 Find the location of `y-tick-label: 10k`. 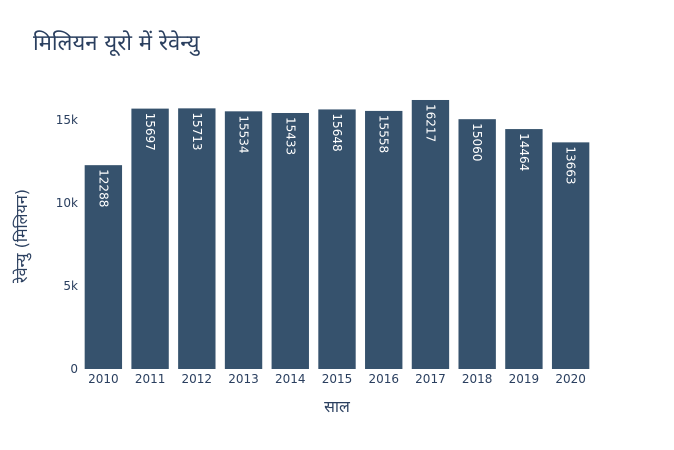

y-tick-label: 10k is located at coordinates (67, 203).